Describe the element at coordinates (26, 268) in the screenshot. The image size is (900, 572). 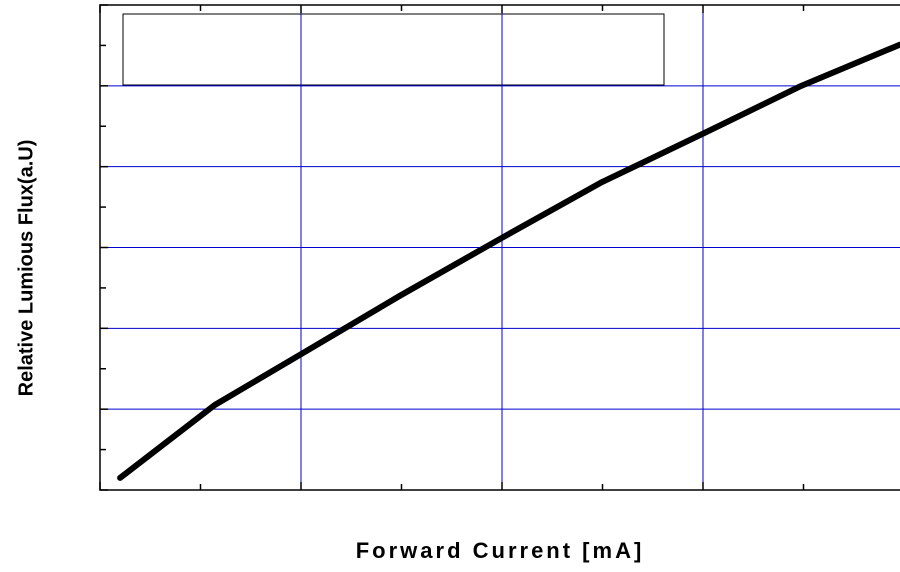
I see `y-axis-title: Relative Lumious Flux(a.U)` at that location.